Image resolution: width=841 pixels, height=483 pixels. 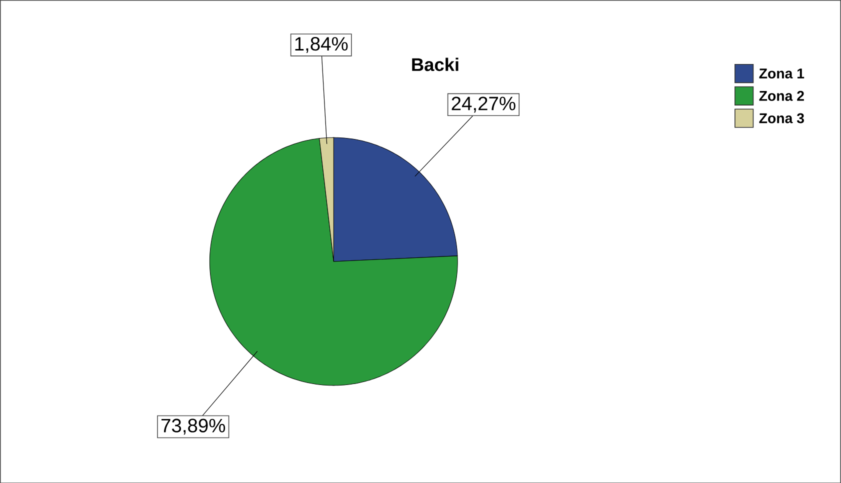 I want to click on legend-label: Zona 3, so click(x=781, y=118).